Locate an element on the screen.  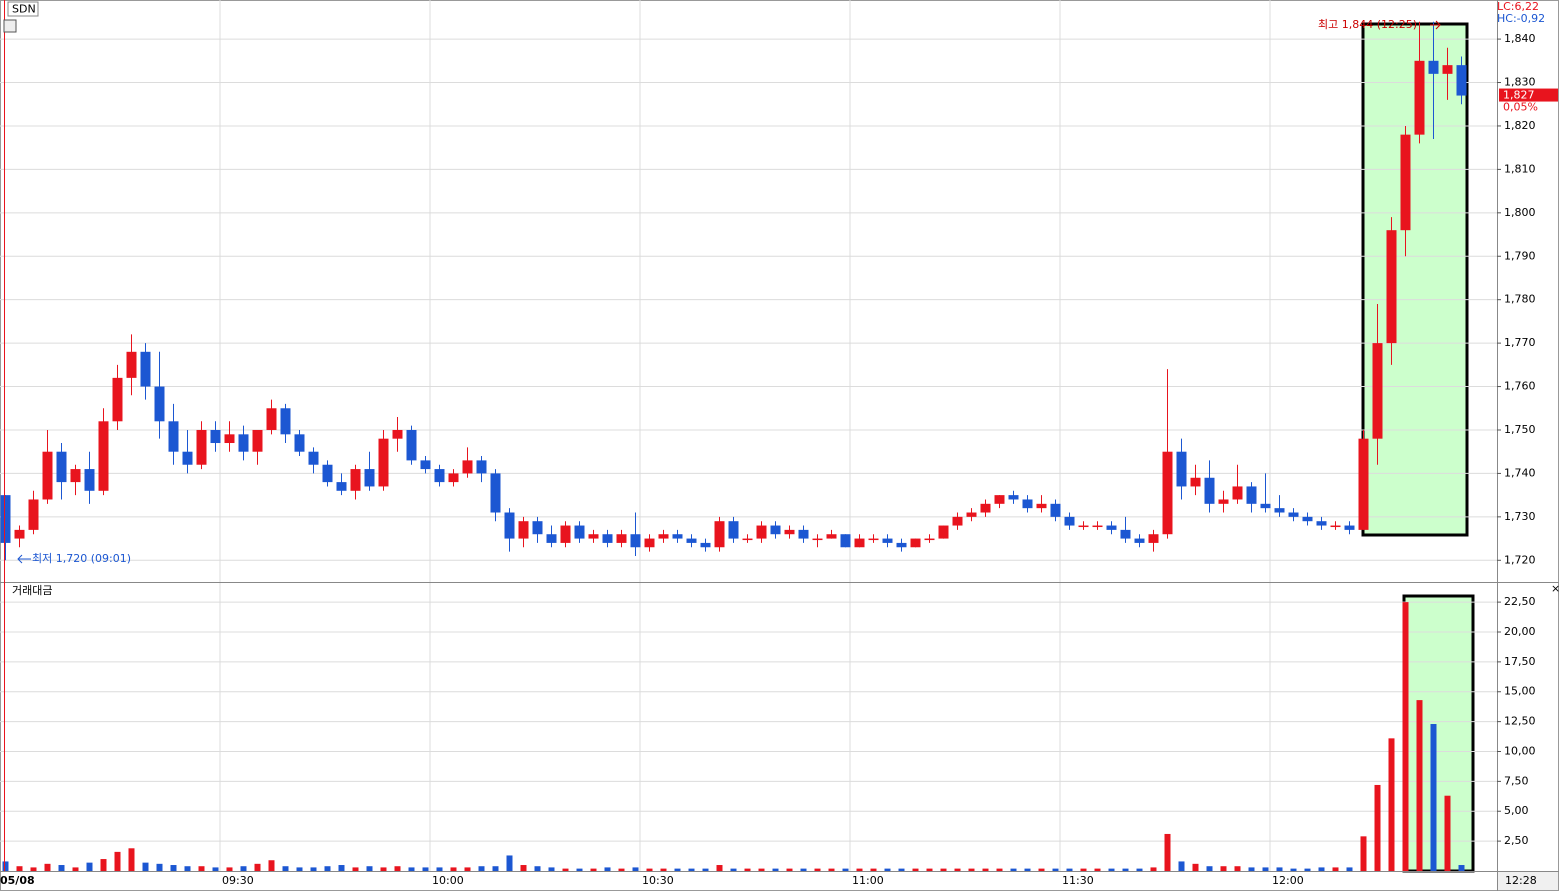
x-tick-label: 05/08 is located at coordinates (17, 880).